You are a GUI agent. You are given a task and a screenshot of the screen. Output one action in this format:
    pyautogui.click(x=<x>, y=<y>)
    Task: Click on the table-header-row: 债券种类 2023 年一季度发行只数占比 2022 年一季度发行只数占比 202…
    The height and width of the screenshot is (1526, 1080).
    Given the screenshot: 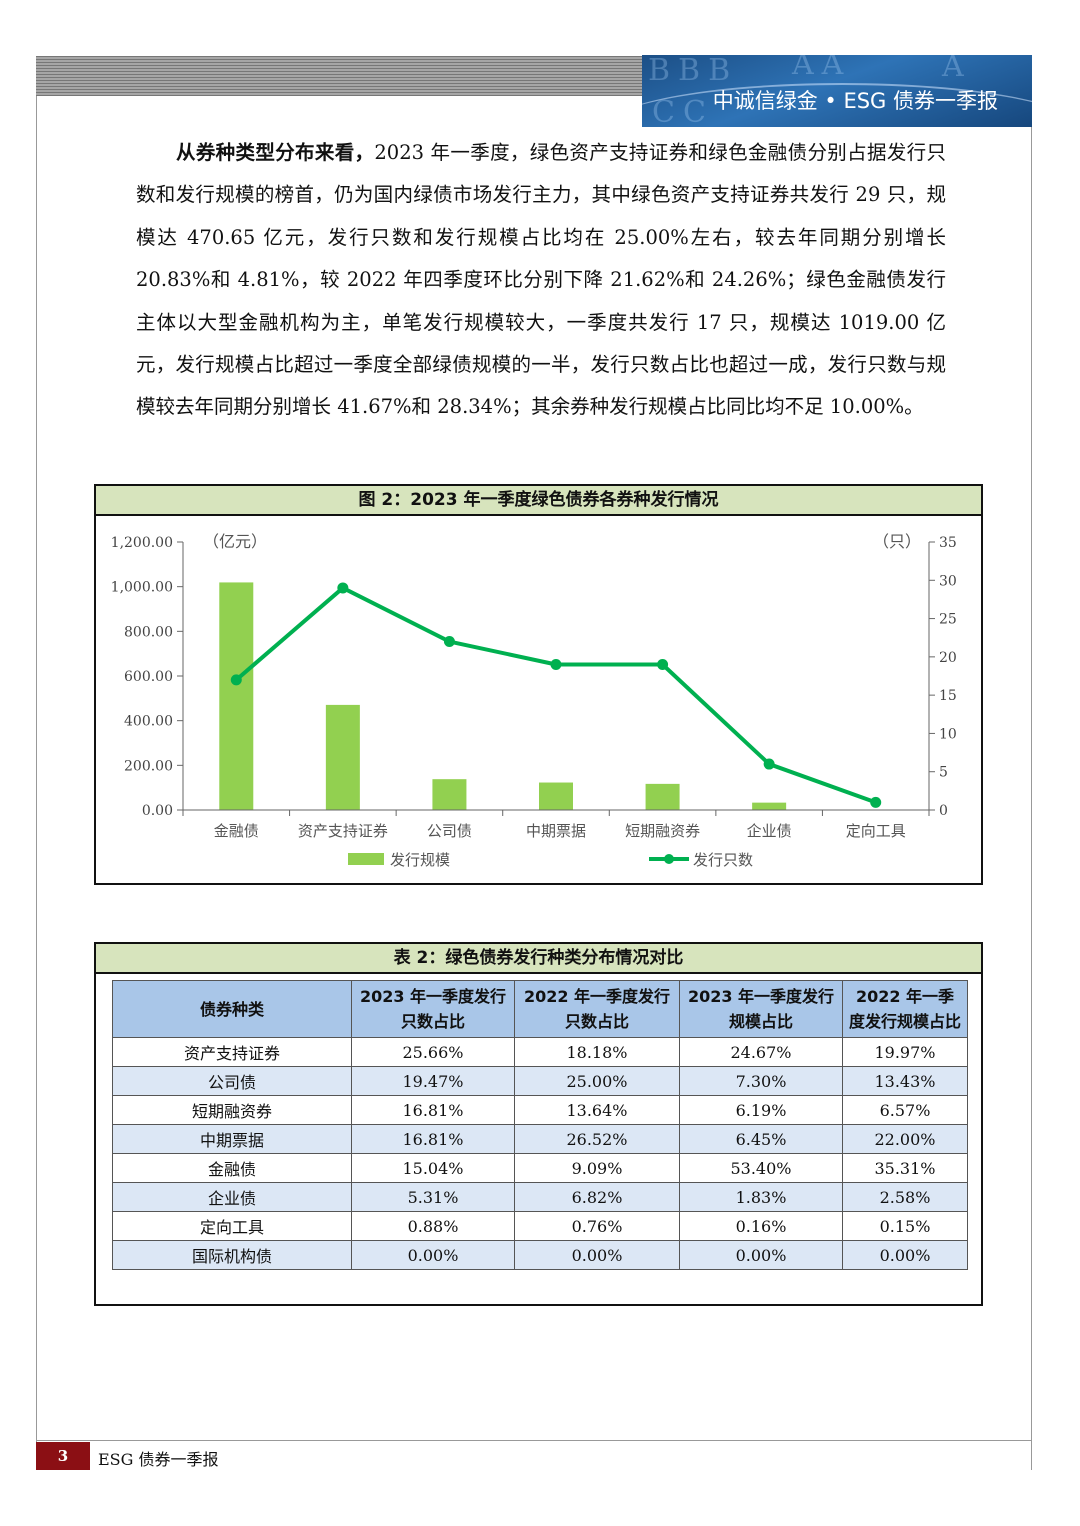 What is the action you would take?
    pyautogui.click(x=540, y=1009)
    